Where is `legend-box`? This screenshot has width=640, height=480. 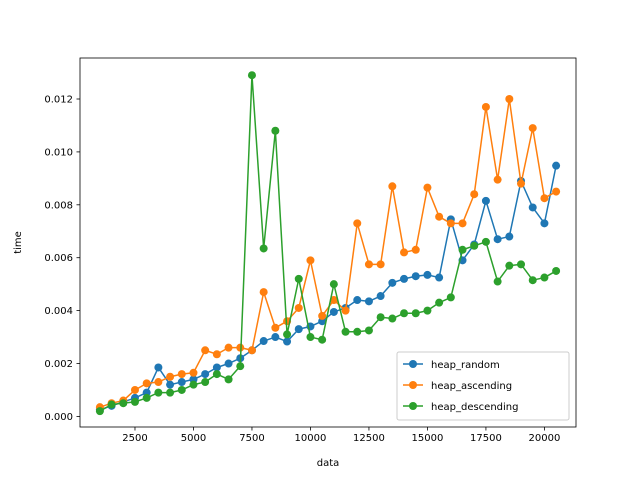 legend-box is located at coordinates (483, 386).